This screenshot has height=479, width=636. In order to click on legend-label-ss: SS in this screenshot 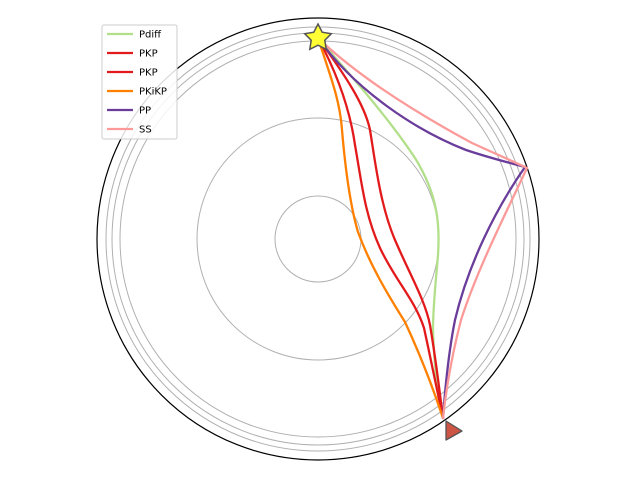, I will do `click(145, 130)`.